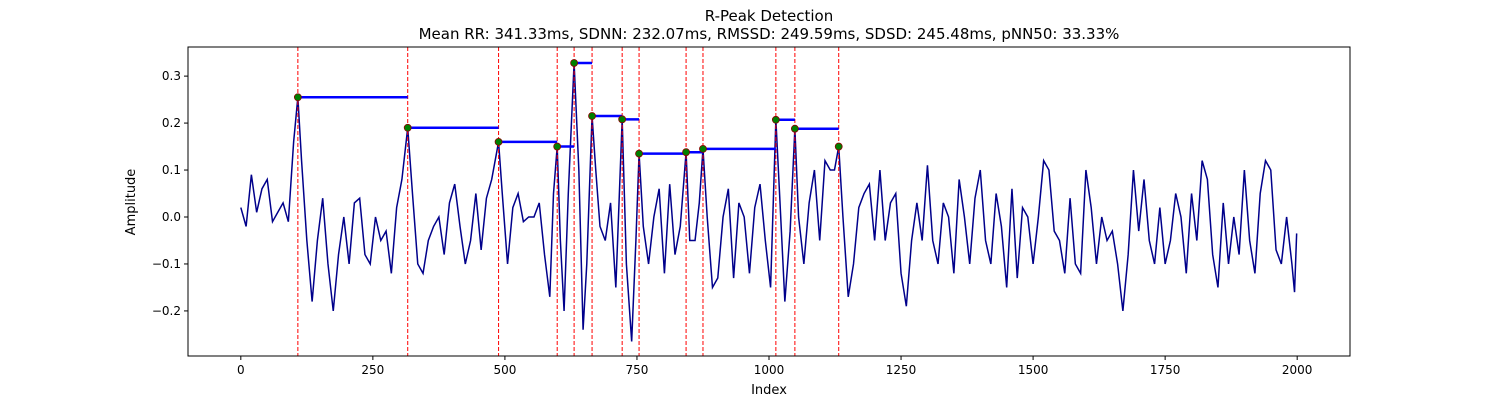  What do you see at coordinates (171, 217) in the screenshot?
I see `y-tick-label: 0.0` at bounding box center [171, 217].